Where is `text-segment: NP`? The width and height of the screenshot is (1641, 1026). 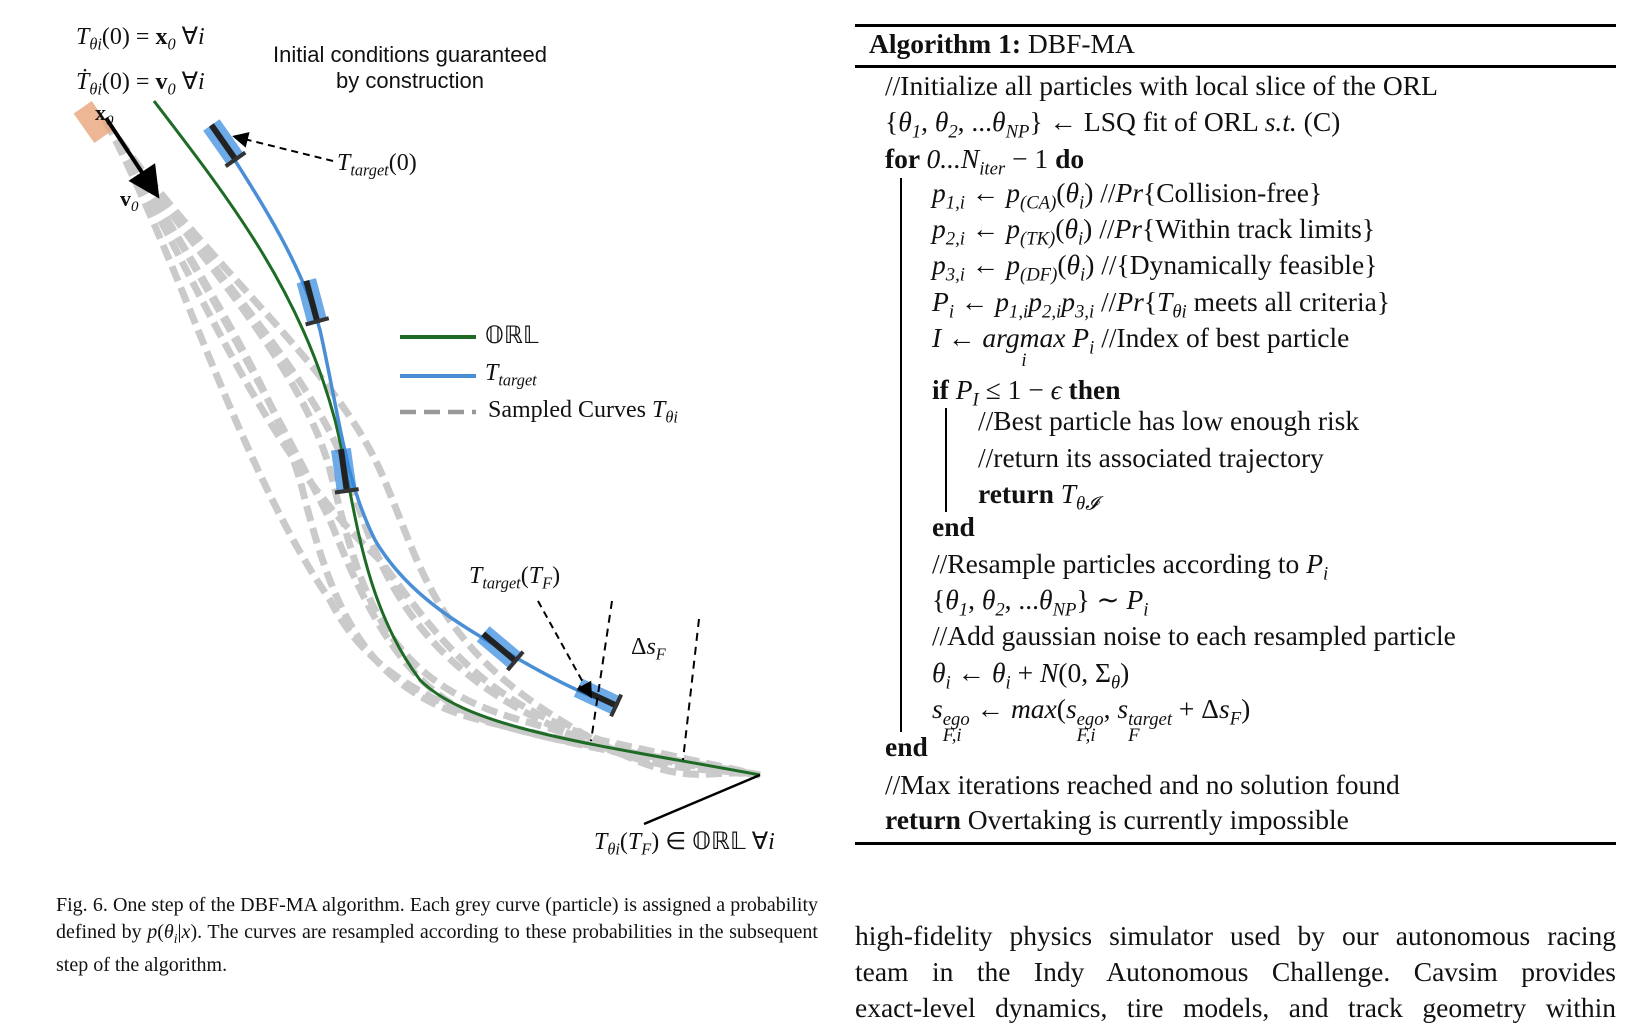 text-segment: NP is located at coordinates (1064, 610).